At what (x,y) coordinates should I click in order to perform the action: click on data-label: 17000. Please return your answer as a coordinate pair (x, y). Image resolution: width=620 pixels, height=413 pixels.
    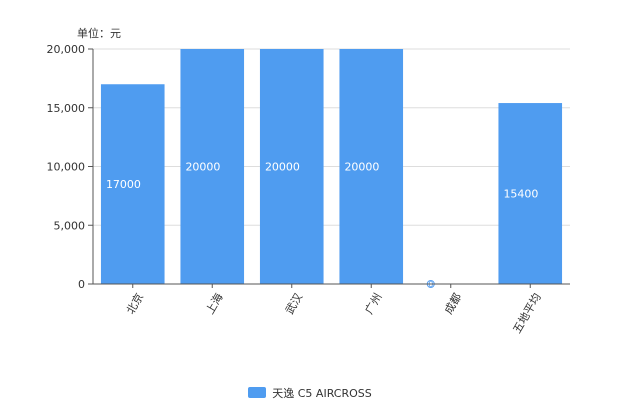
    Looking at the image, I should click on (123, 184).